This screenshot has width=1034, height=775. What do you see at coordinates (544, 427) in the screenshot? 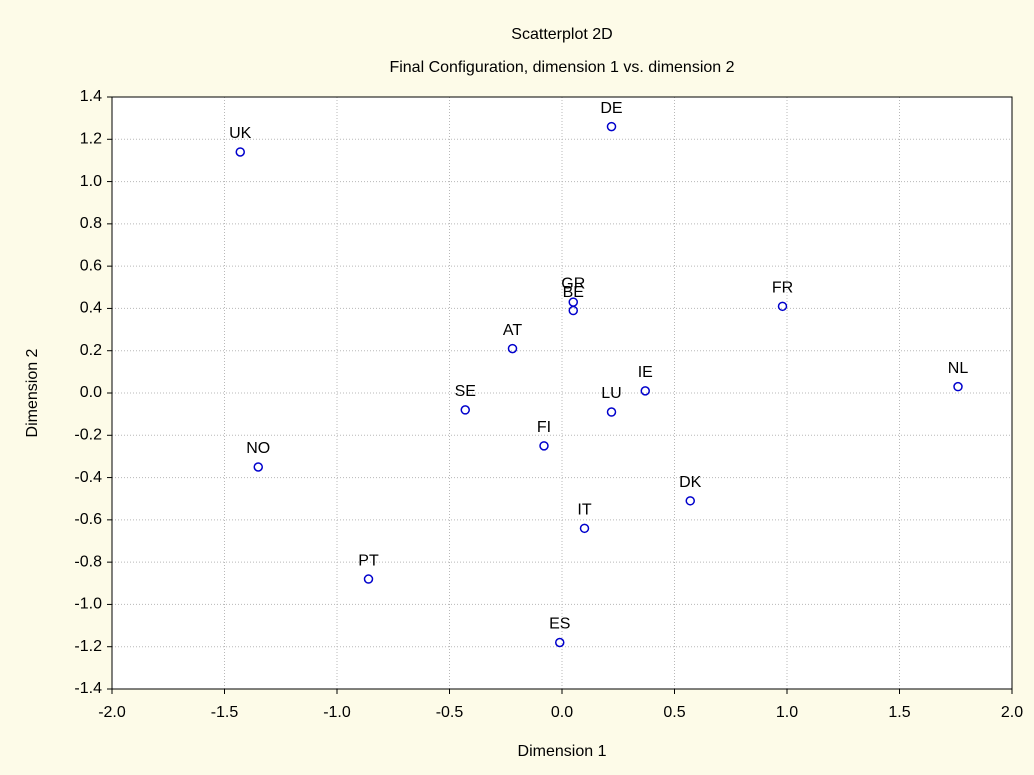
I see `point-label: FI` at bounding box center [544, 427].